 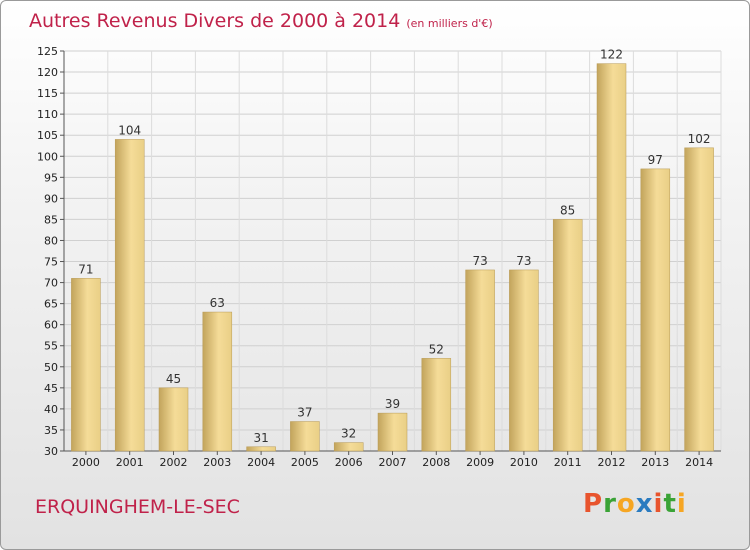 What do you see at coordinates (86, 462) in the screenshot?
I see `x-tick-label: 2000` at bounding box center [86, 462].